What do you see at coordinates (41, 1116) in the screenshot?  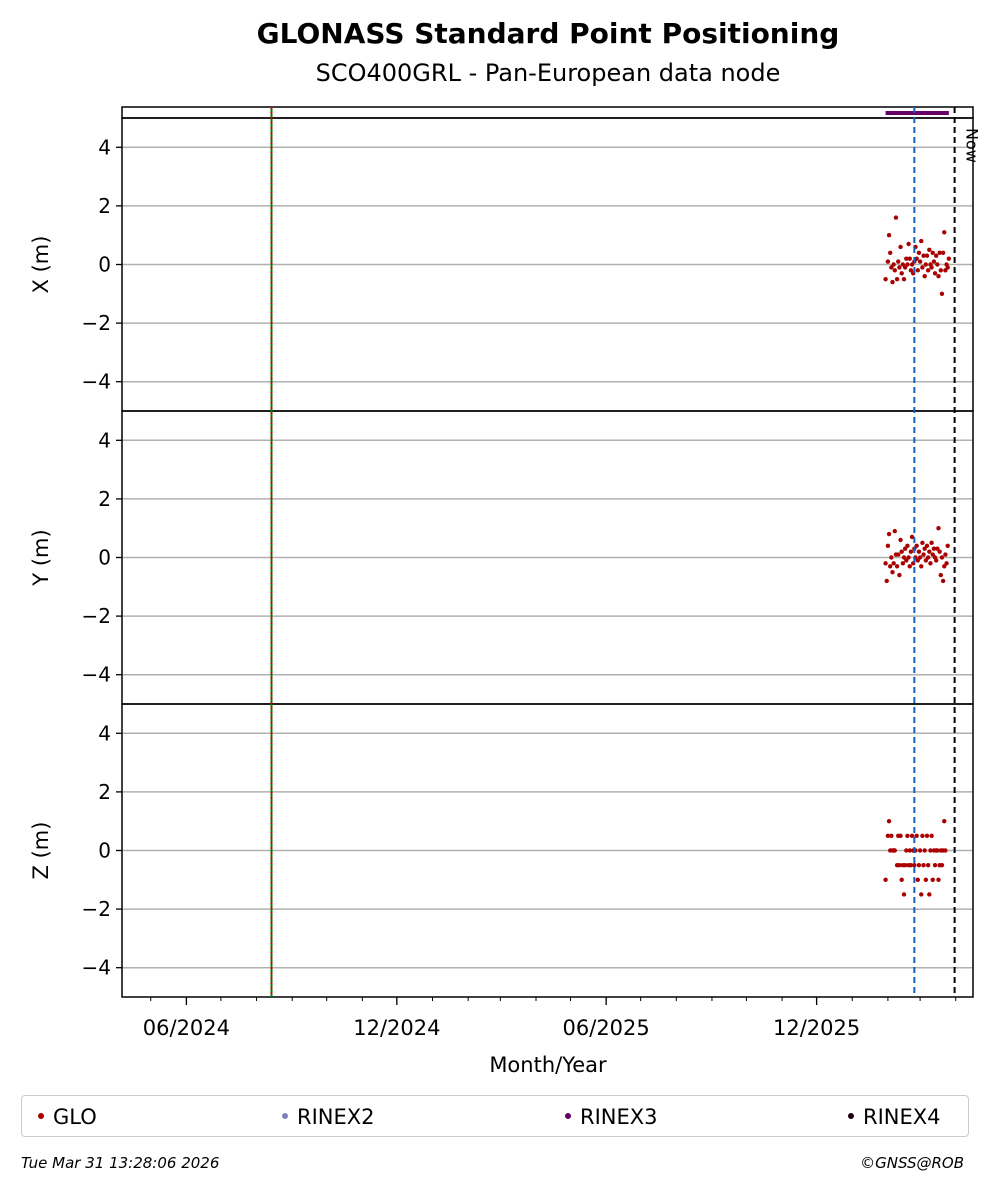 I see `legend-marker-glo` at bounding box center [41, 1116].